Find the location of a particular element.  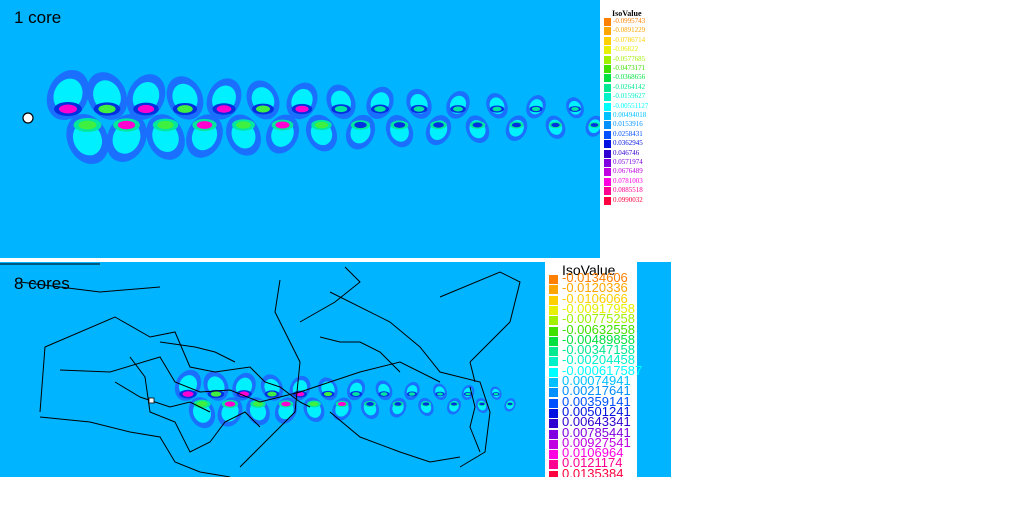

legend-entry: 0.0362945 is located at coordinates (641, 144).